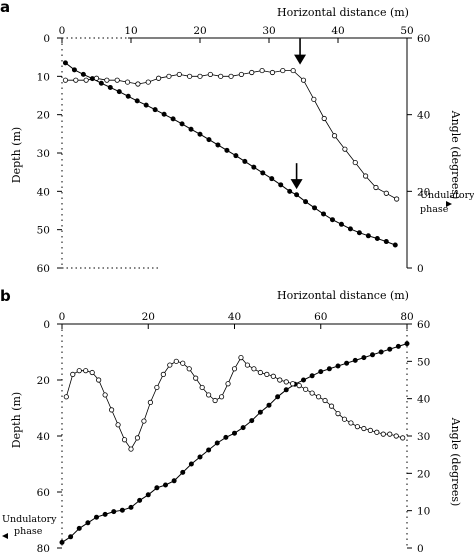 This screenshot has height=557, width=474. I want to click on panel-b-y-tick-label: 60, so click(43, 493).